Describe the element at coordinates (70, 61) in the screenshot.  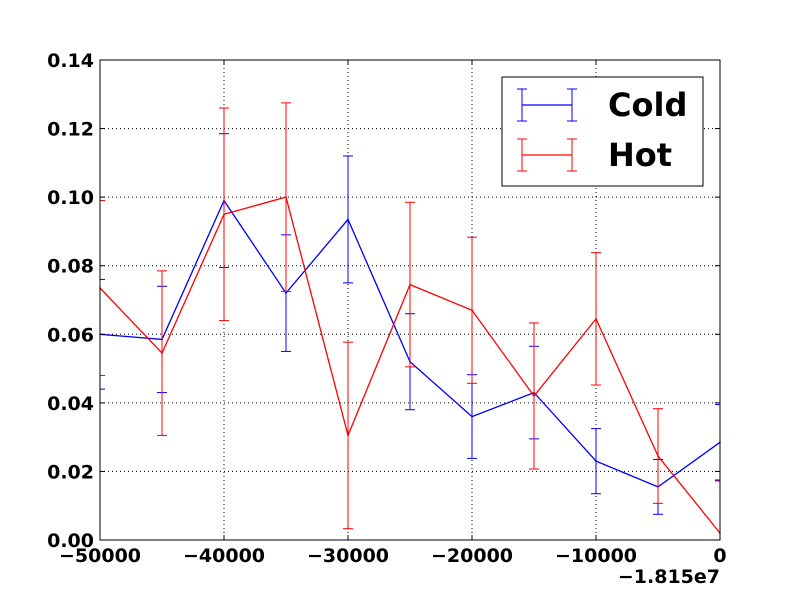
I see `y-tick-label: 0.14` at that location.